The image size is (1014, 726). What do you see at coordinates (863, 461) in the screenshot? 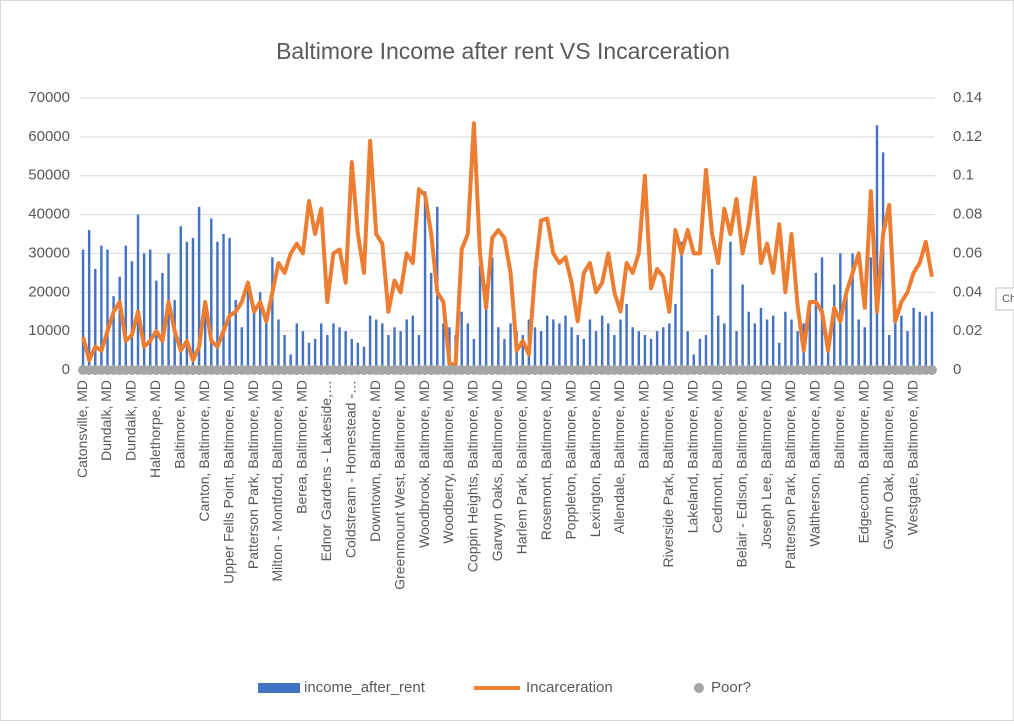
I see `x-tick-label: Edgecomb, Baltimore, MD` at bounding box center [863, 461].